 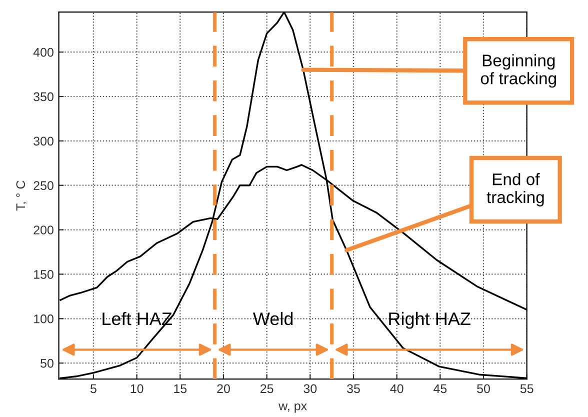 What do you see at coordinates (397, 389) in the screenshot?
I see `x-tick-label: 40` at bounding box center [397, 389].